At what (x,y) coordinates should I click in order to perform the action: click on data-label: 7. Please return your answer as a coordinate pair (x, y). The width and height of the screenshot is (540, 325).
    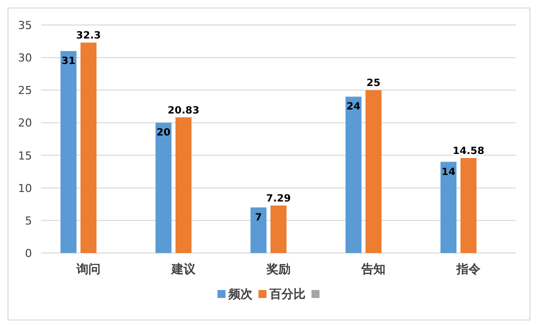
    Looking at the image, I should click on (258, 218).